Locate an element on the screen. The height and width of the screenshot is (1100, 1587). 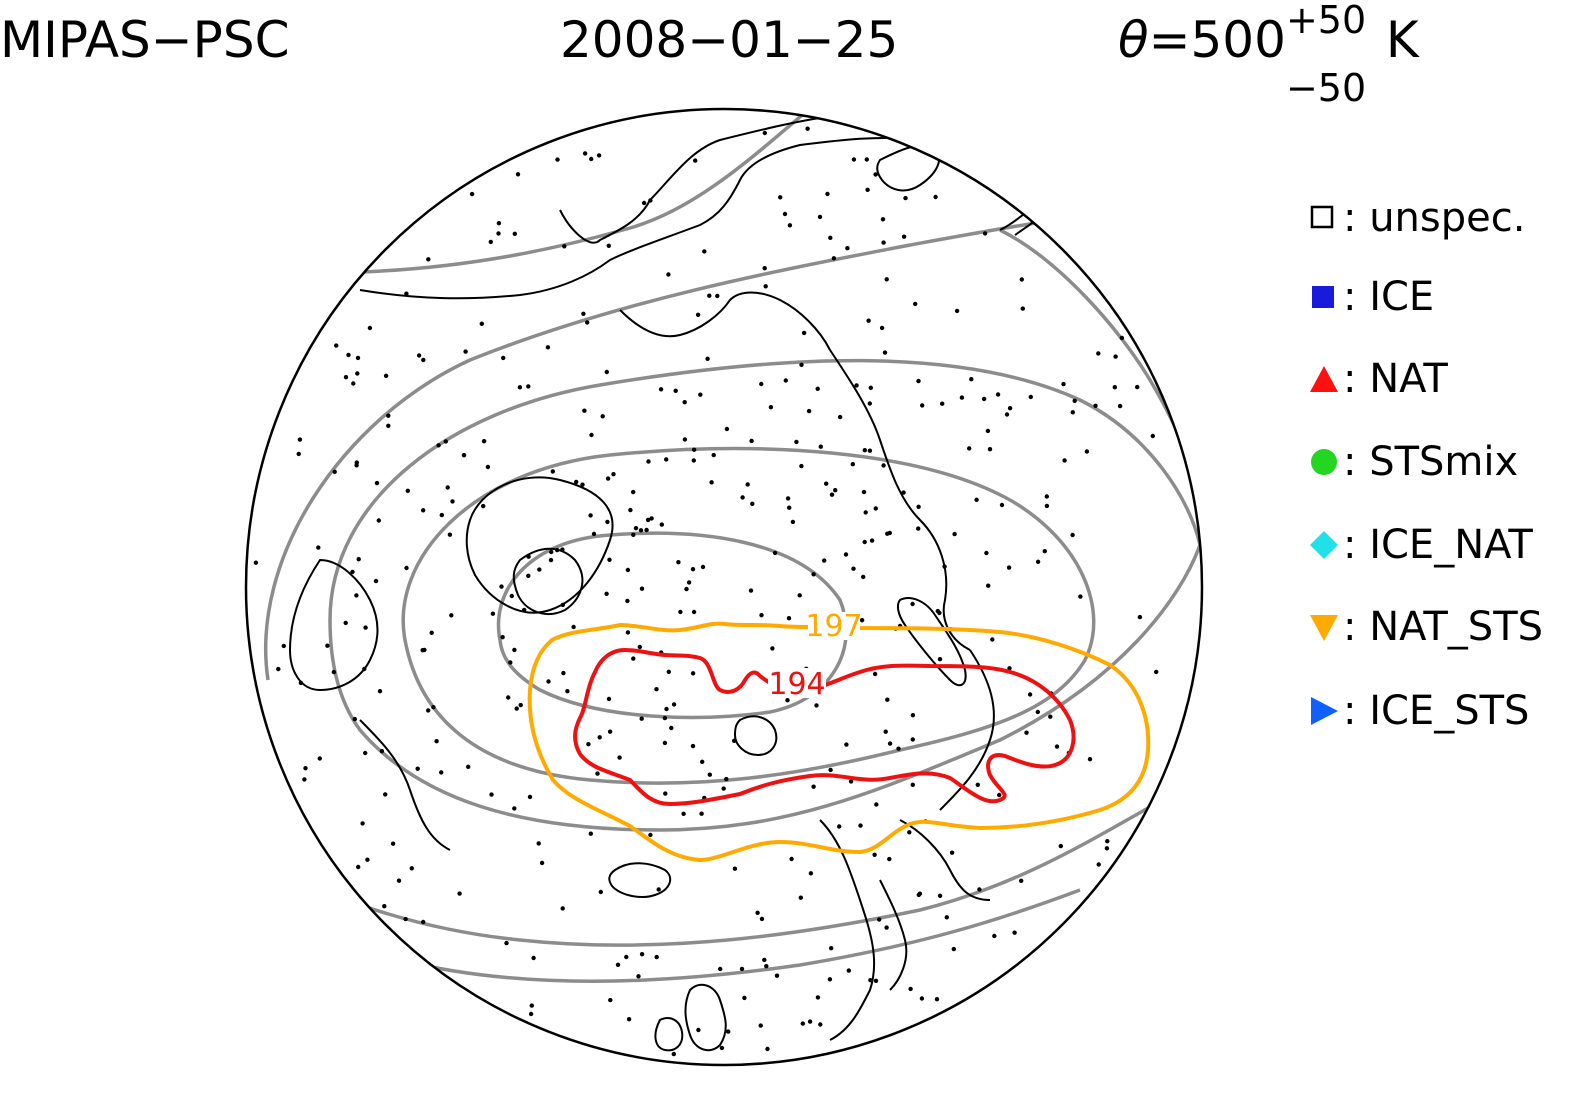
contour-197k-label: 197 is located at coordinates (833, 626).